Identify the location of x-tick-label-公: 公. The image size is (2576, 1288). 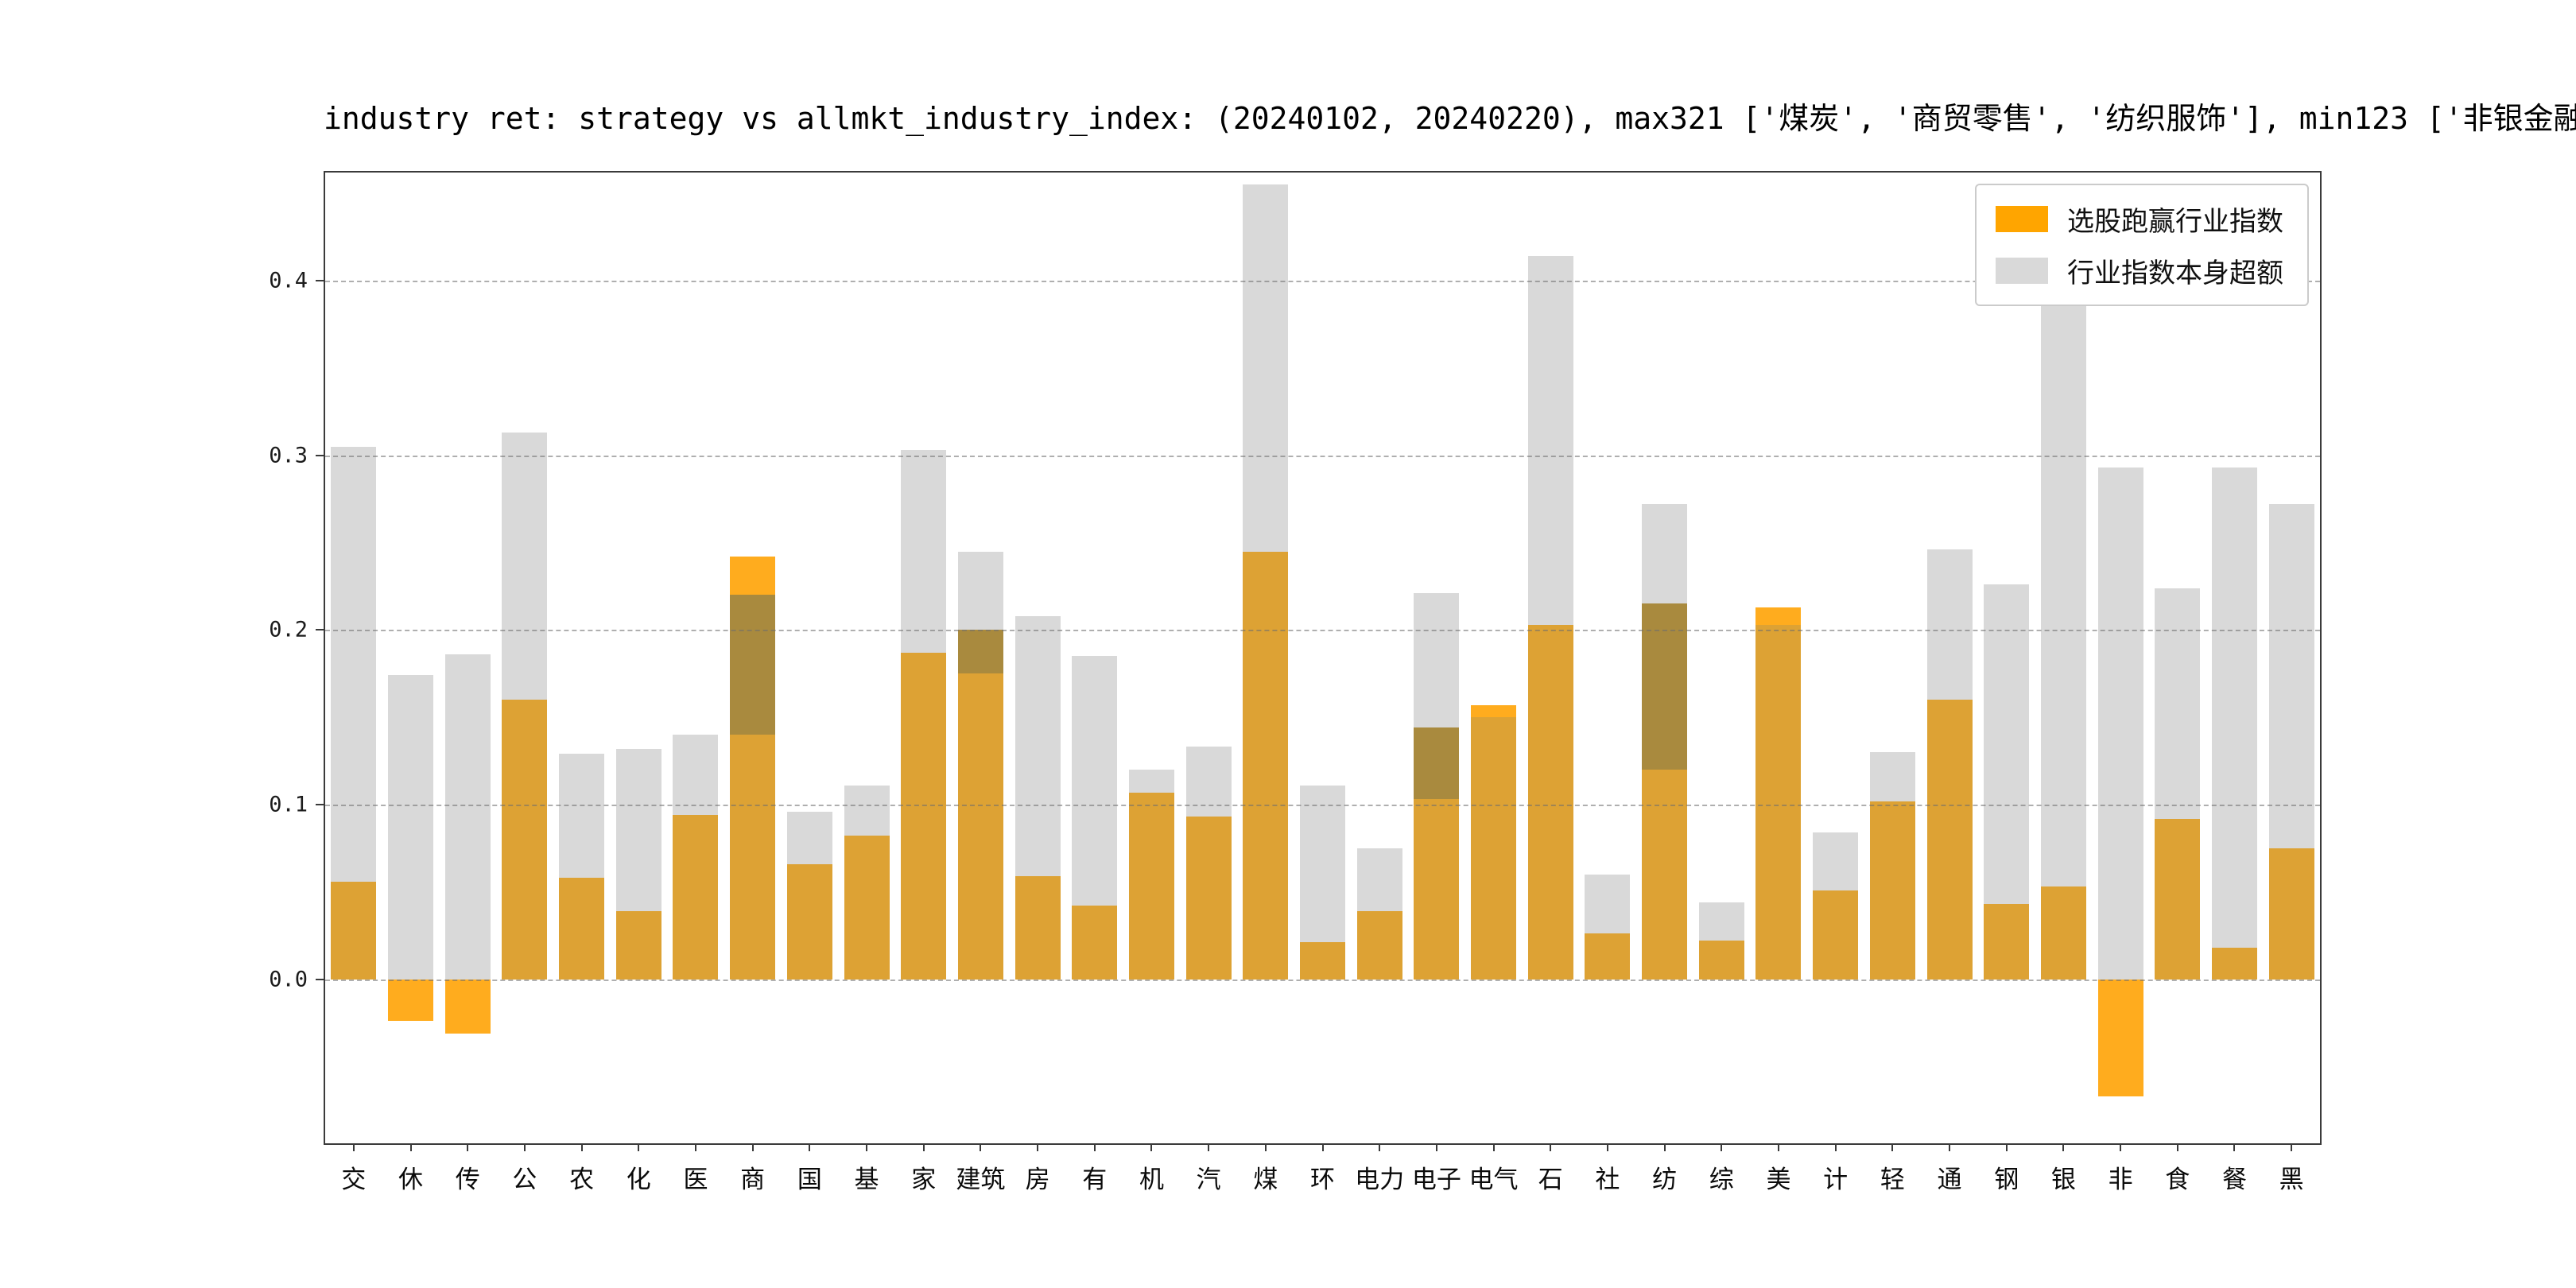
(524, 1180).